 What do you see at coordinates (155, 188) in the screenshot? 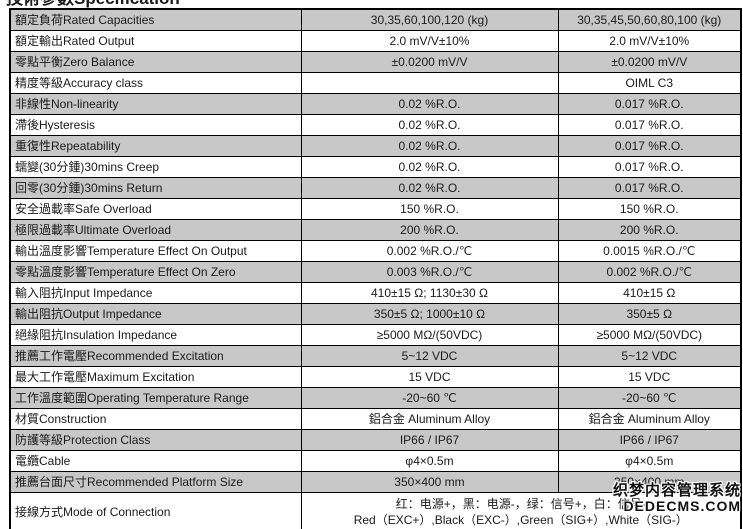
I see `spec-label: 回零(30分鍾)30mins Return` at bounding box center [155, 188].